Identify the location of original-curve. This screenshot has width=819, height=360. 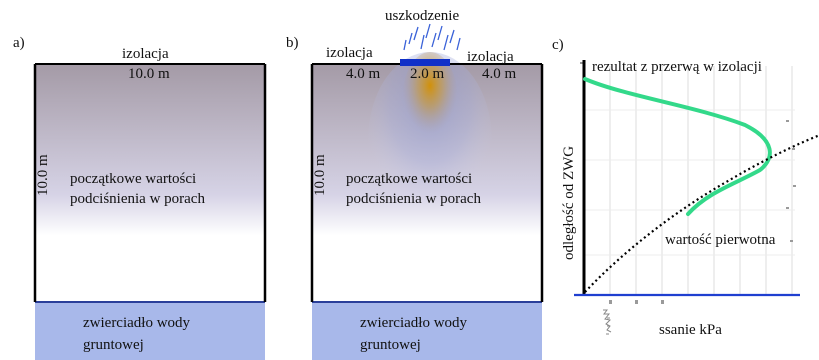
(701, 213).